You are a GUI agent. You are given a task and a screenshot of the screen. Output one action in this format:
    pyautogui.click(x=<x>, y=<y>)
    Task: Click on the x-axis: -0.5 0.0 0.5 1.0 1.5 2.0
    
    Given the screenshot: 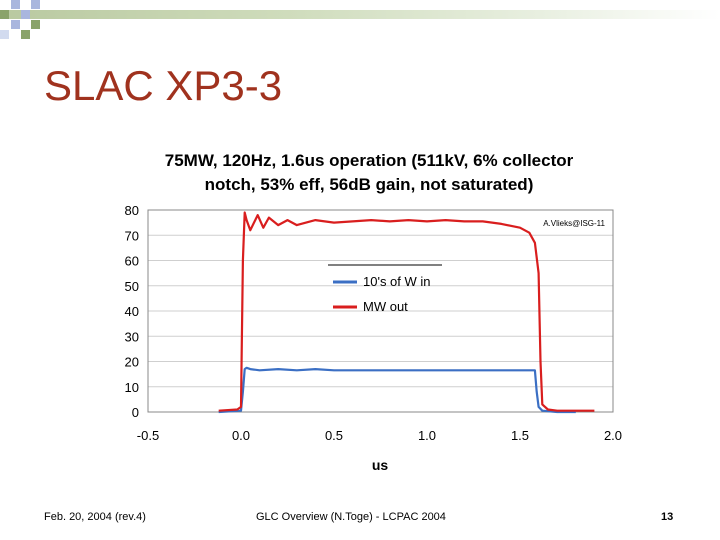 What is the action you would take?
    pyautogui.click(x=379, y=435)
    